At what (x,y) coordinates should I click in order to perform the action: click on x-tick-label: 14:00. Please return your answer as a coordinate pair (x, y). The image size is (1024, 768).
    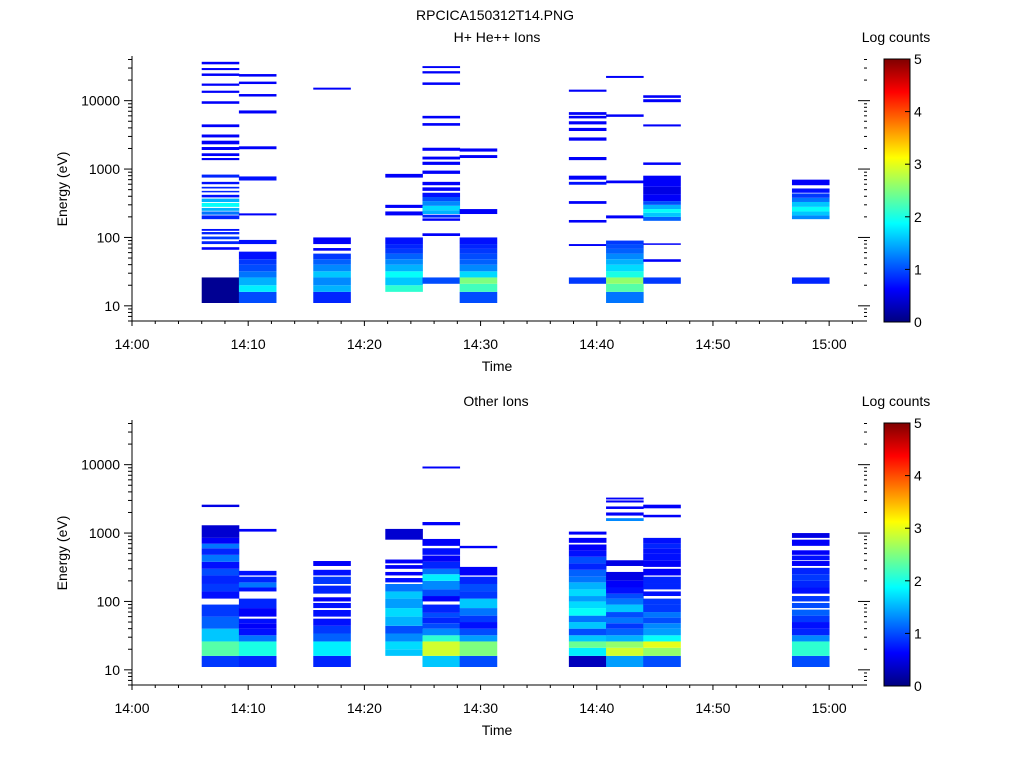
    Looking at the image, I should click on (131, 344).